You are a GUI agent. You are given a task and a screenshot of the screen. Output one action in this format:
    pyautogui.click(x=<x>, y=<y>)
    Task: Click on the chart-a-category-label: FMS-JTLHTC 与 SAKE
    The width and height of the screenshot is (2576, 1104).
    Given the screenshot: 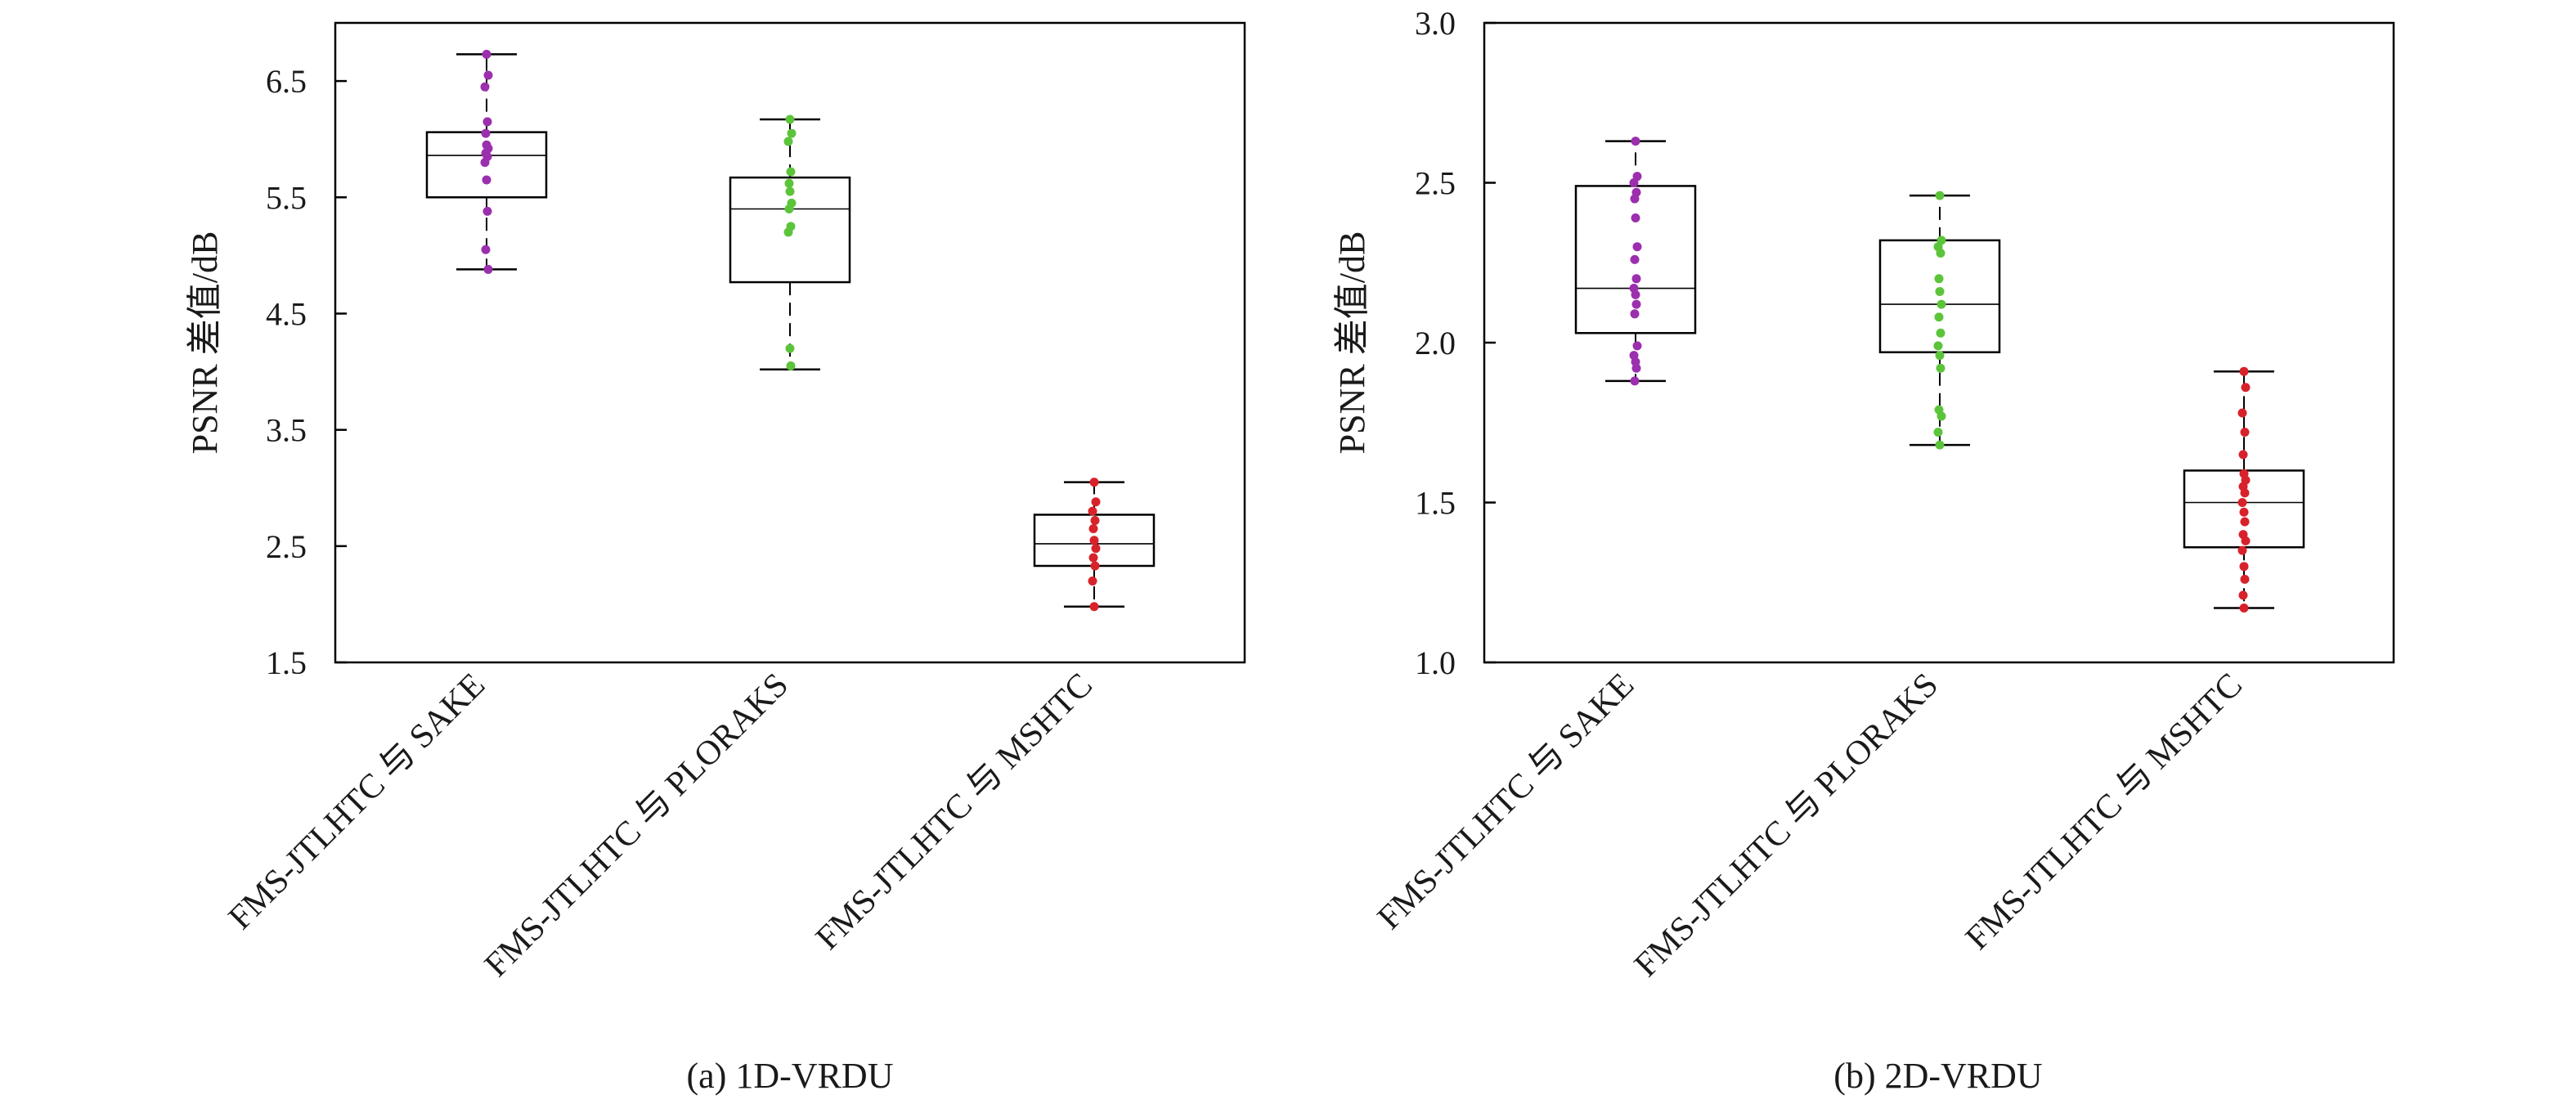 What is the action you would take?
    pyautogui.click(x=357, y=801)
    